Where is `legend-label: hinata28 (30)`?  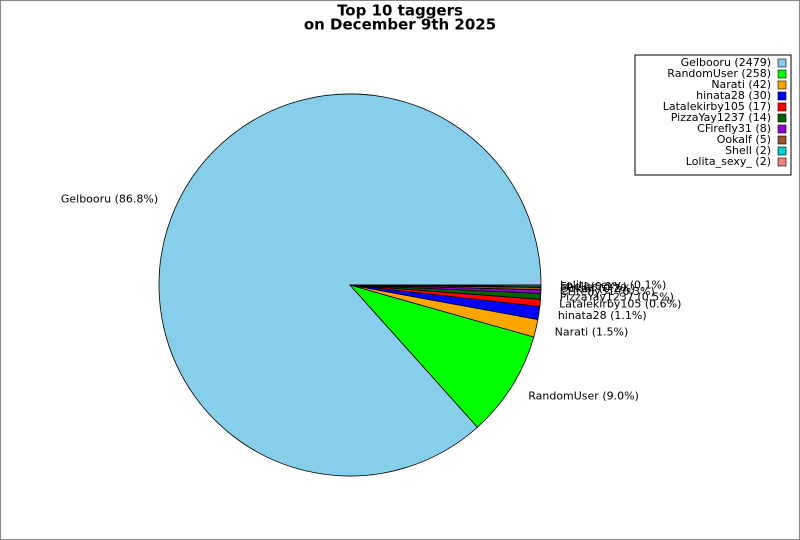
legend-label: hinata28 (30) is located at coordinates (733, 95).